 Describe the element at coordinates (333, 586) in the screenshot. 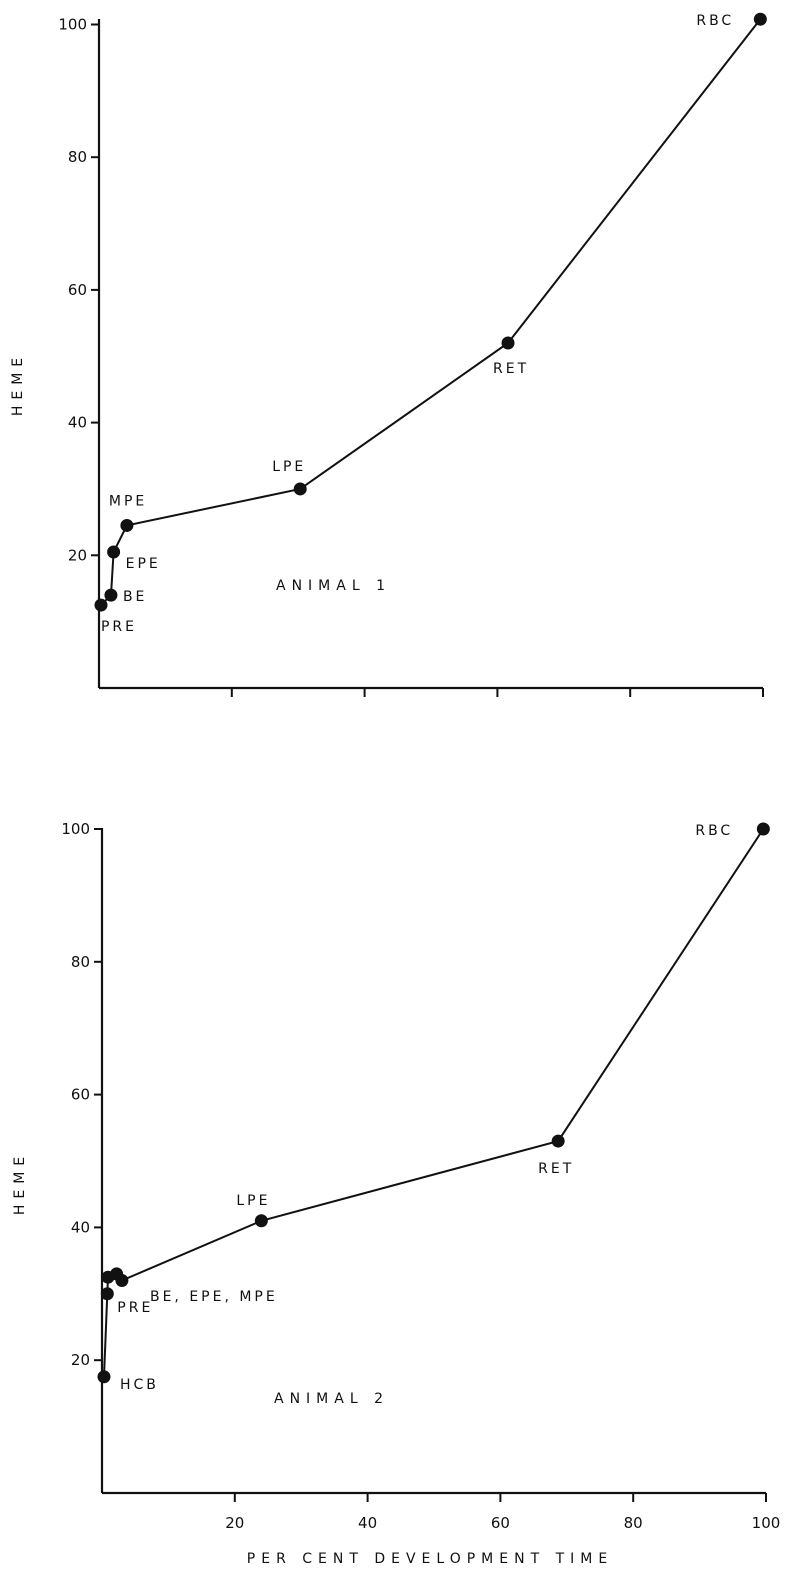

I see `panel-label: ANIMAL 1` at that location.